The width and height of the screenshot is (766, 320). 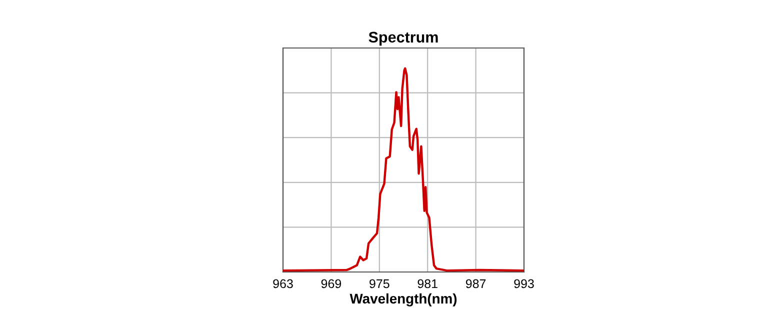 What do you see at coordinates (524, 283) in the screenshot?
I see `x-tick-label: 993` at bounding box center [524, 283].